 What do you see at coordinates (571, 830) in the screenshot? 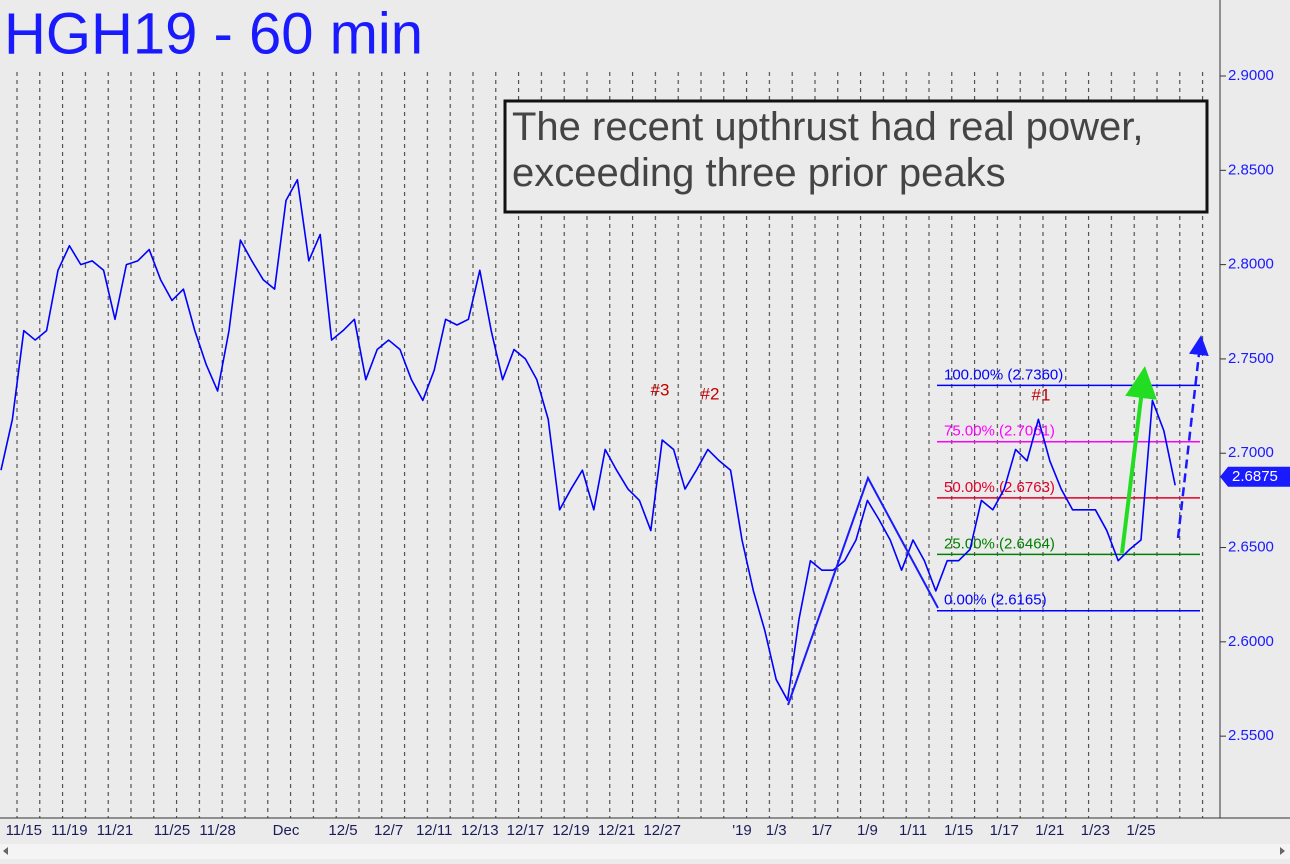
I see `x-tick-label: 12/19` at bounding box center [571, 830].